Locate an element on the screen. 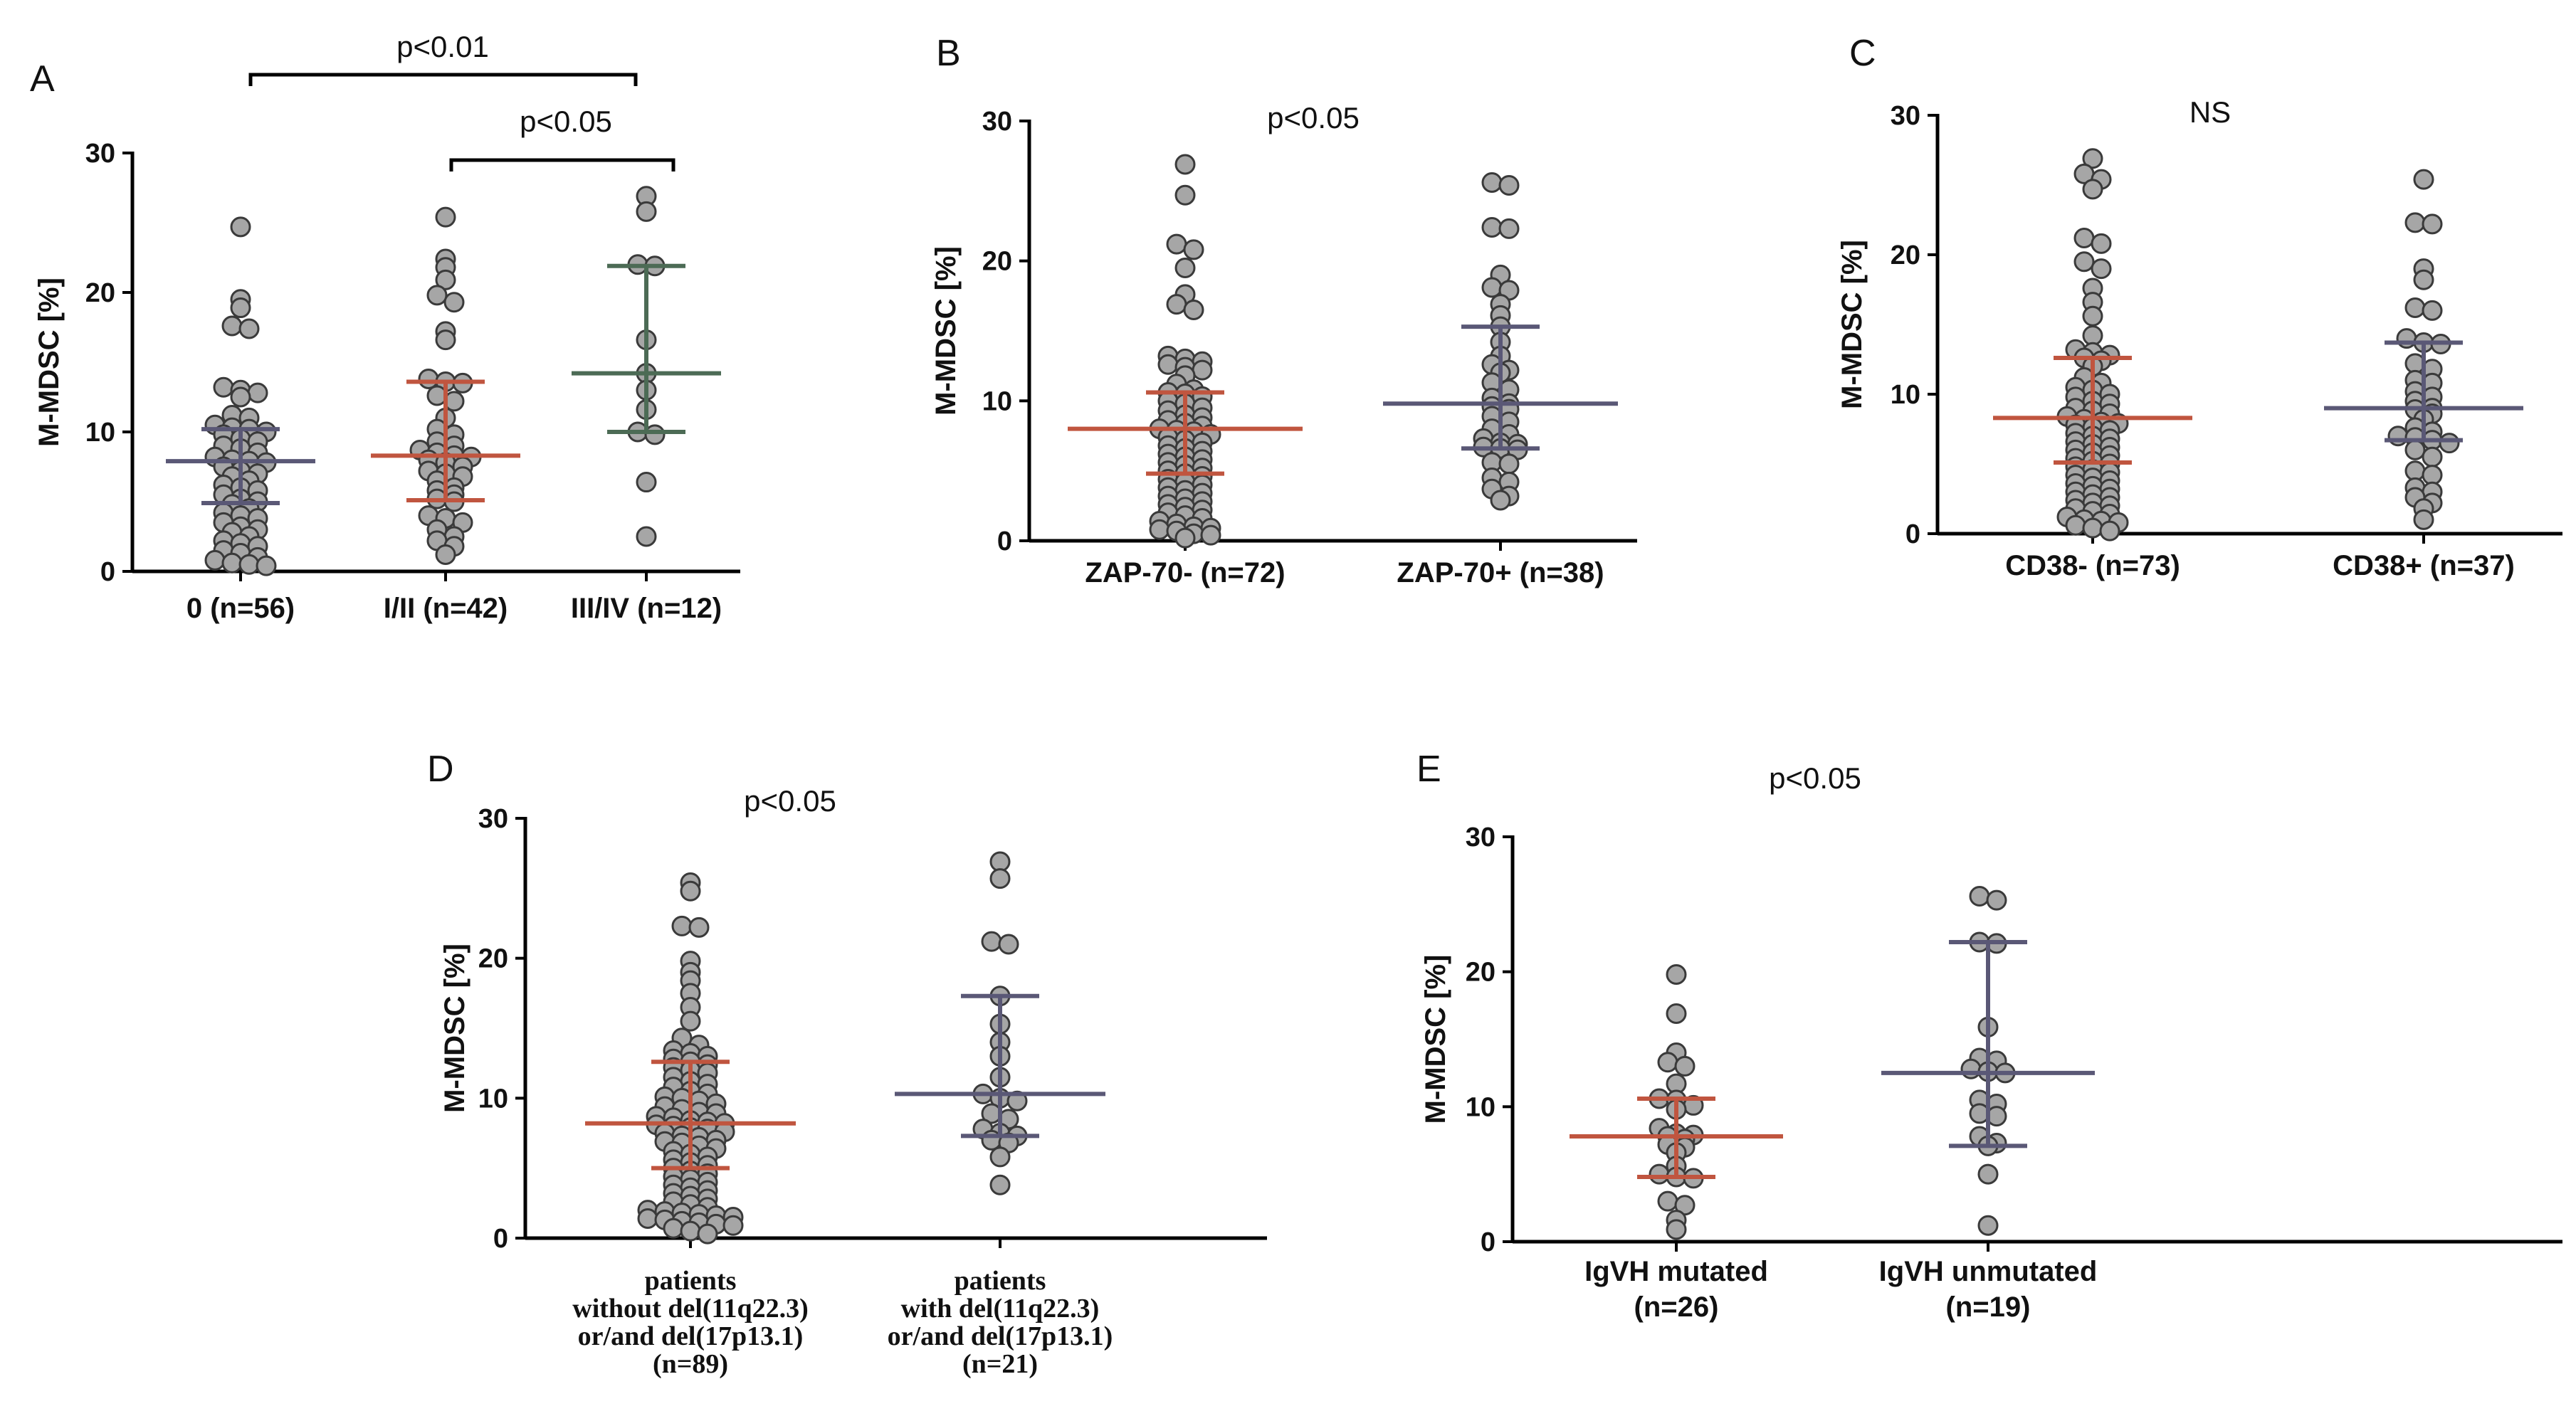 The image size is (2576, 1421). panel-letter: E is located at coordinates (1429, 769).